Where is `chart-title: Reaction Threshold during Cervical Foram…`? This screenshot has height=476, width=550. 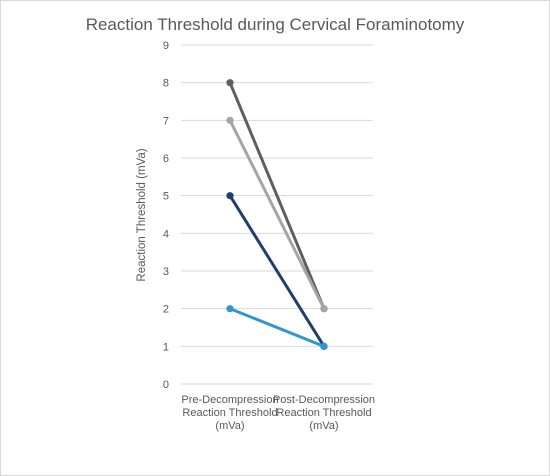
chart-title: Reaction Threshold during Cervical Foram… is located at coordinates (275, 24).